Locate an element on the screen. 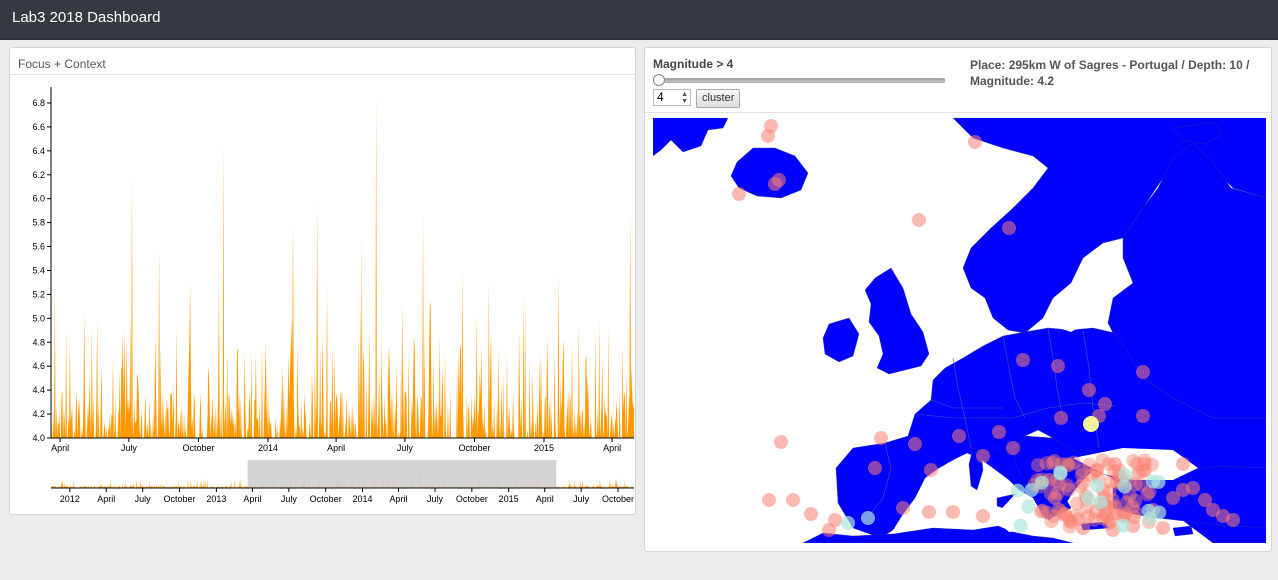  selected-quake-marker is located at coordinates (1091, 424).